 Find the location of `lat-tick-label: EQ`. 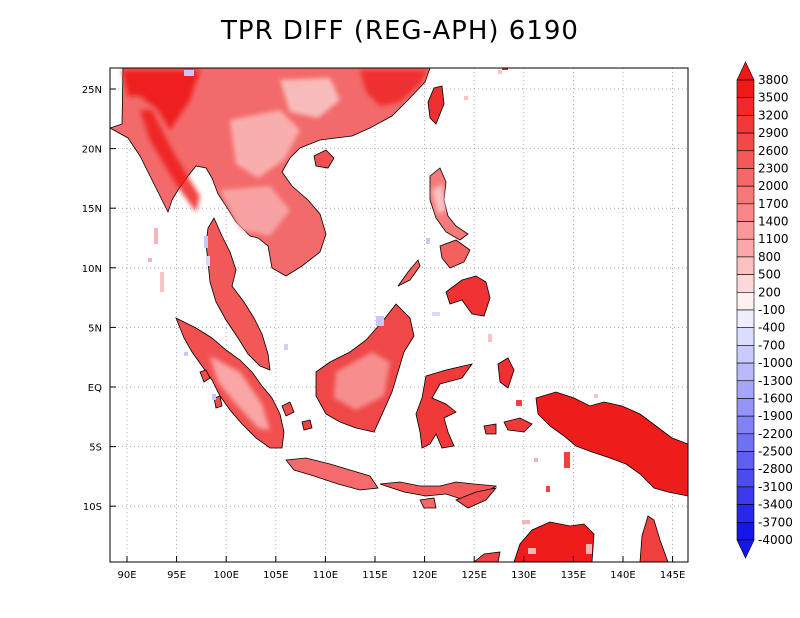

lat-tick-label: EQ is located at coordinates (95, 388).